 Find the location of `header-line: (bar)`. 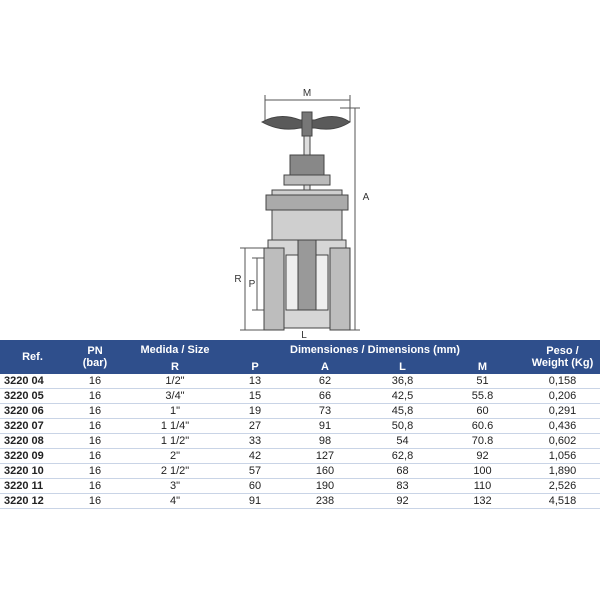

header-line: (bar) is located at coordinates (95, 363).